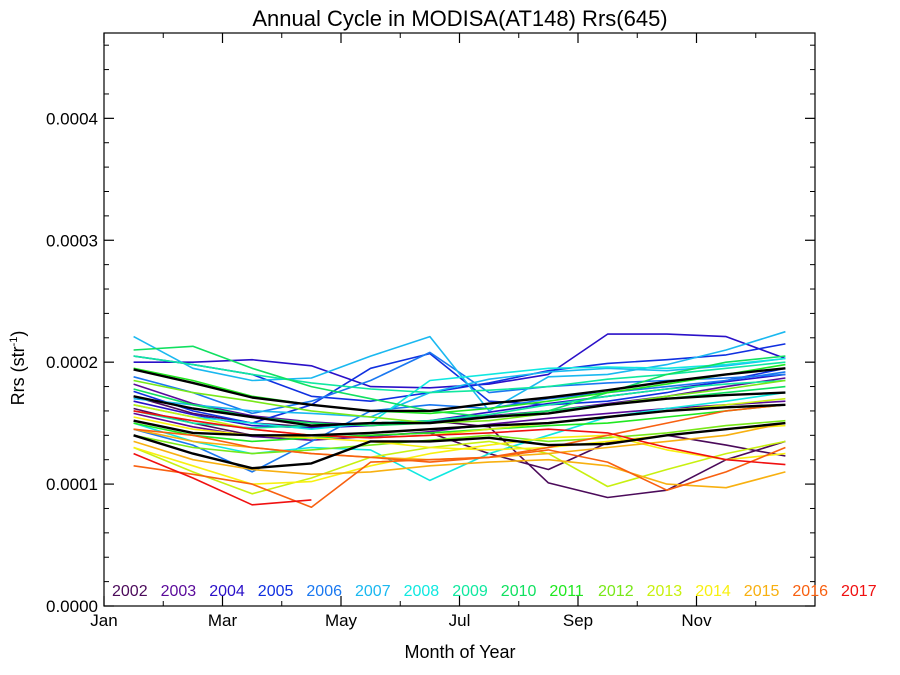 This screenshot has width=900, height=675. Describe the element at coordinates (179, 591) in the screenshot. I see `legend-label-2003: 2003` at that location.